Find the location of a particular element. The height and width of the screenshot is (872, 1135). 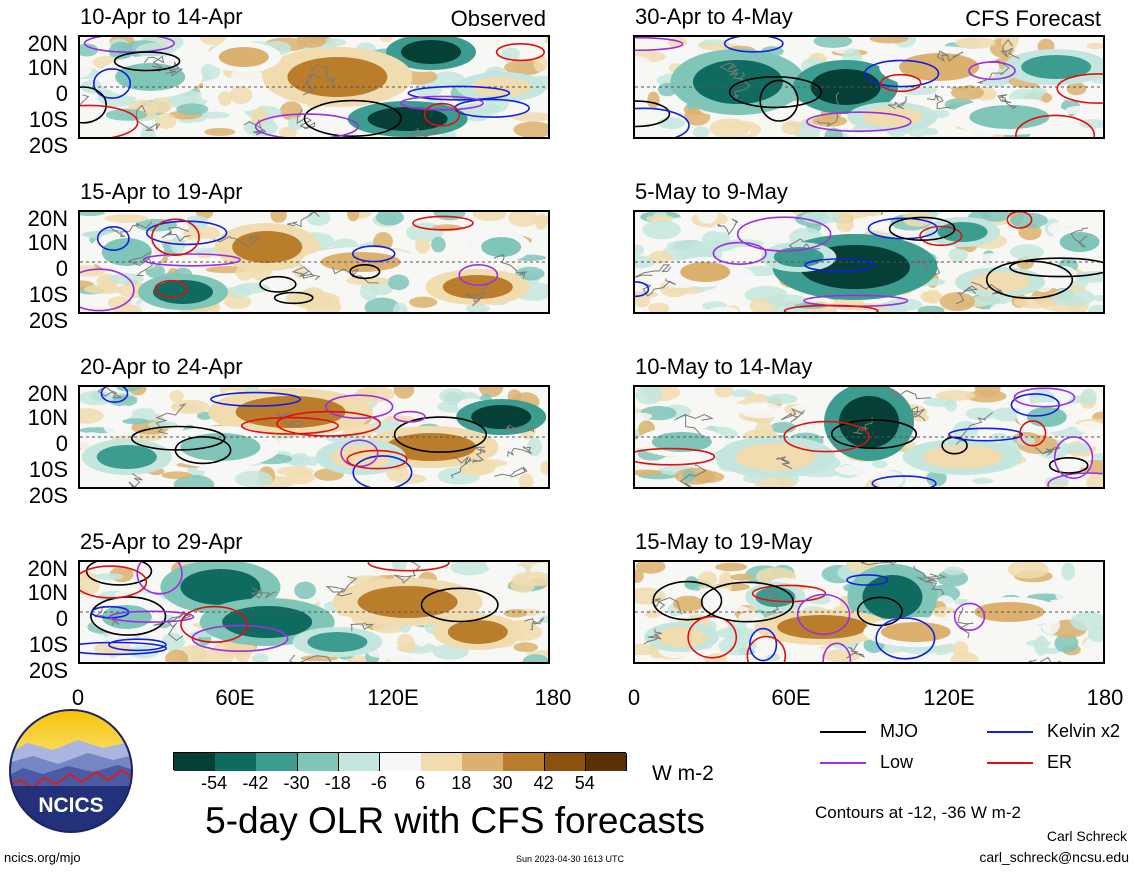

lon-tick-label: 120E is located at coordinates (393, 697).